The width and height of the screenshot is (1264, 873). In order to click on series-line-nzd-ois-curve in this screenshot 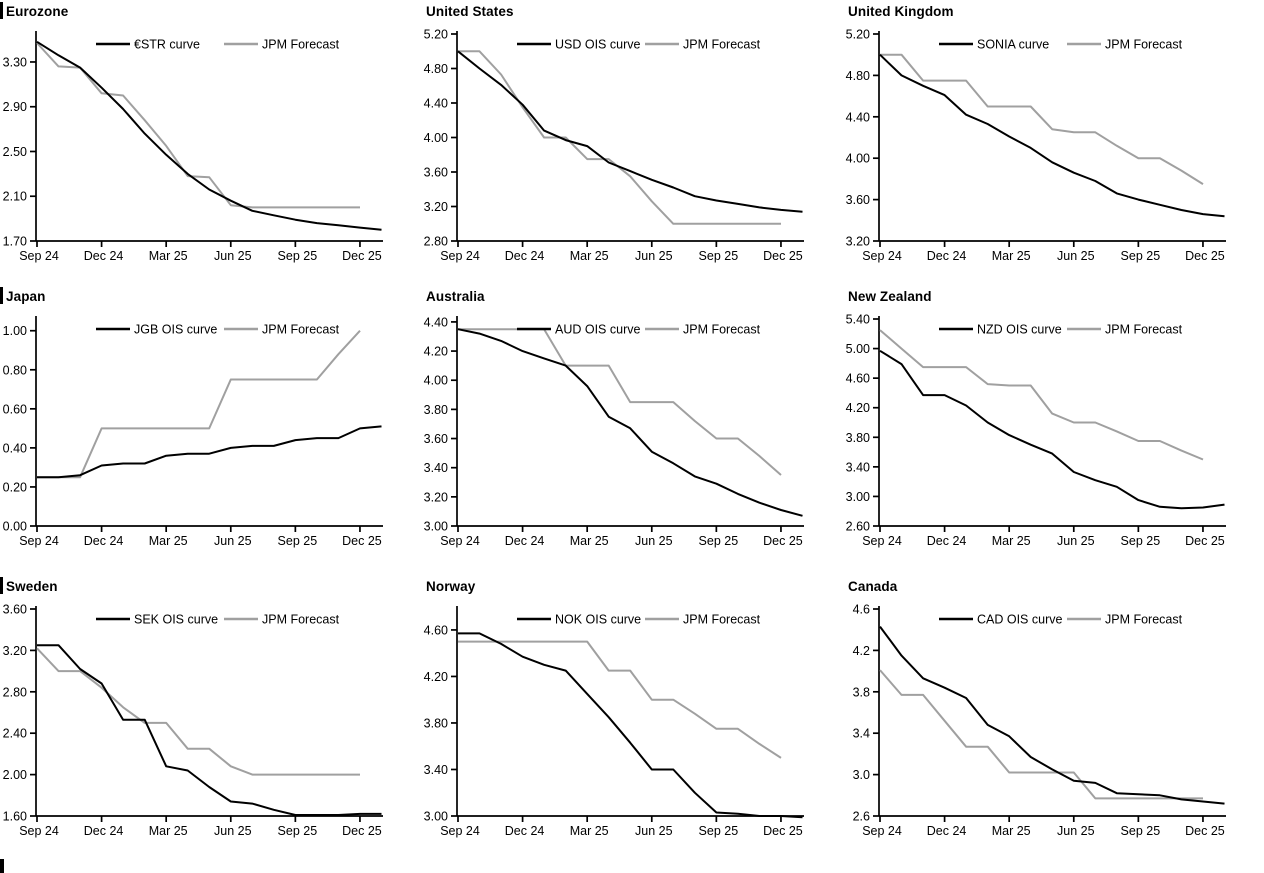, I will do `click(1052, 429)`.